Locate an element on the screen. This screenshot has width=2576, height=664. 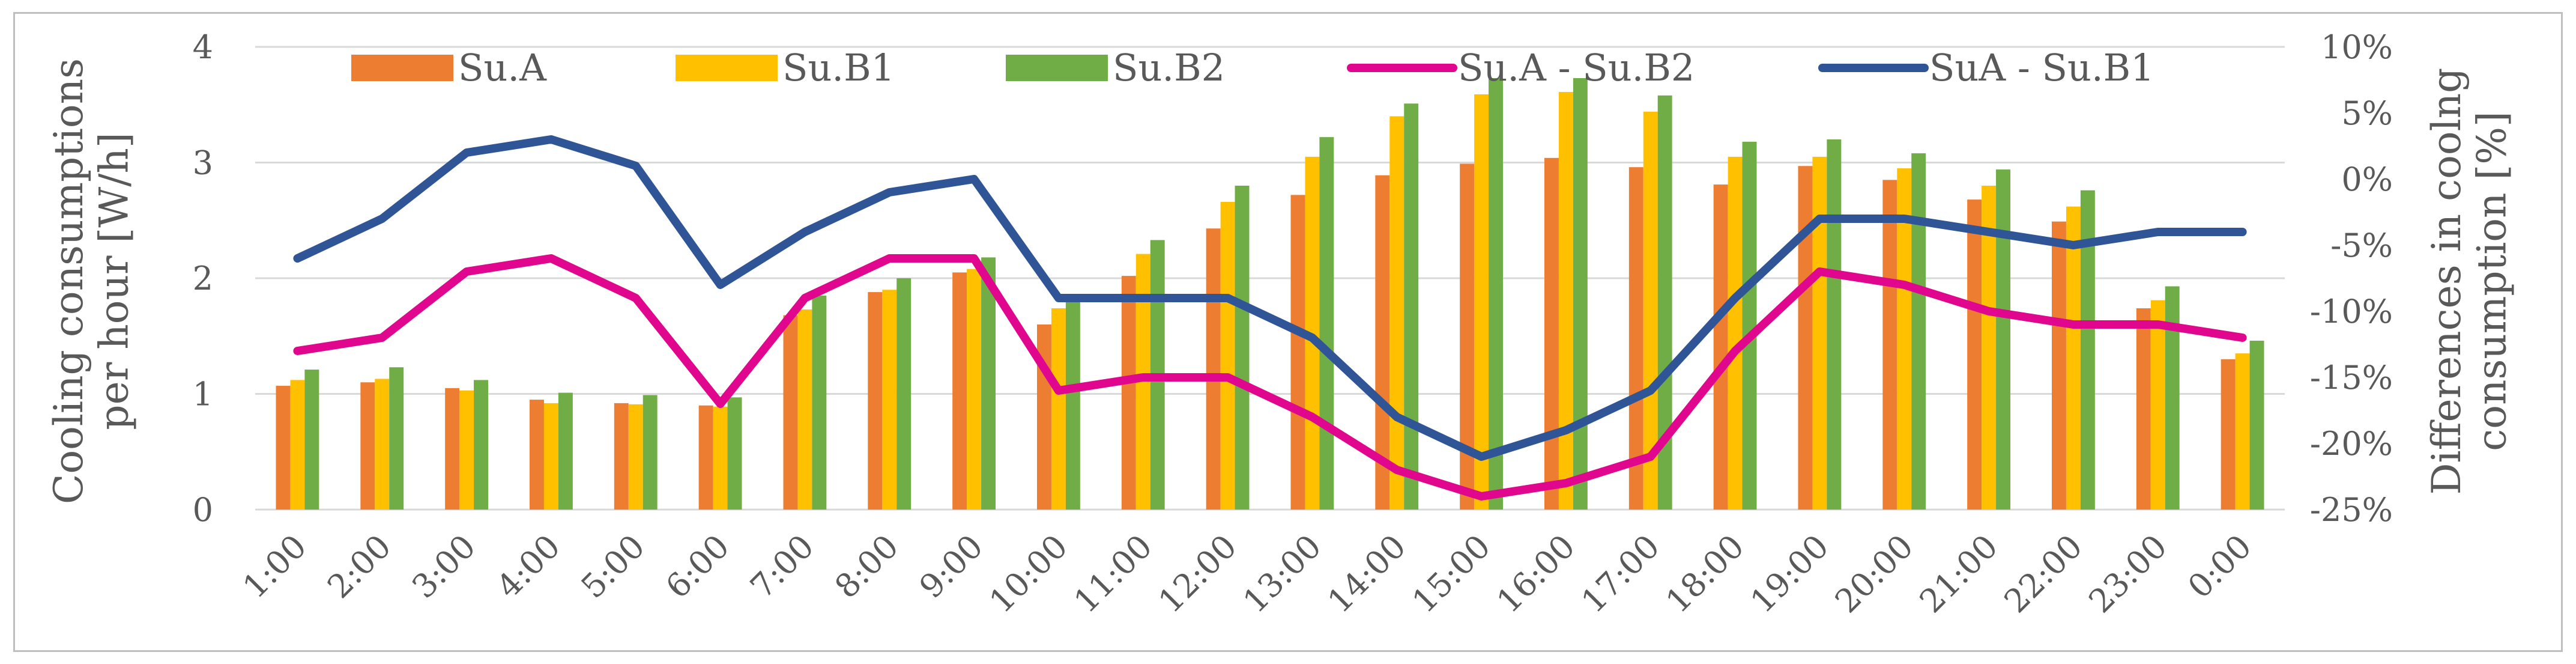
x-tick-label: 17:00 is located at coordinates (1621, 574).